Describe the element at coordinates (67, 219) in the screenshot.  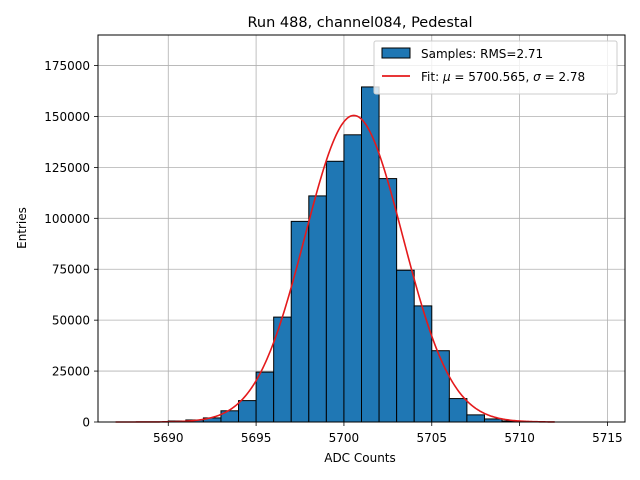
I see `y-tick-label: 100000` at that location.